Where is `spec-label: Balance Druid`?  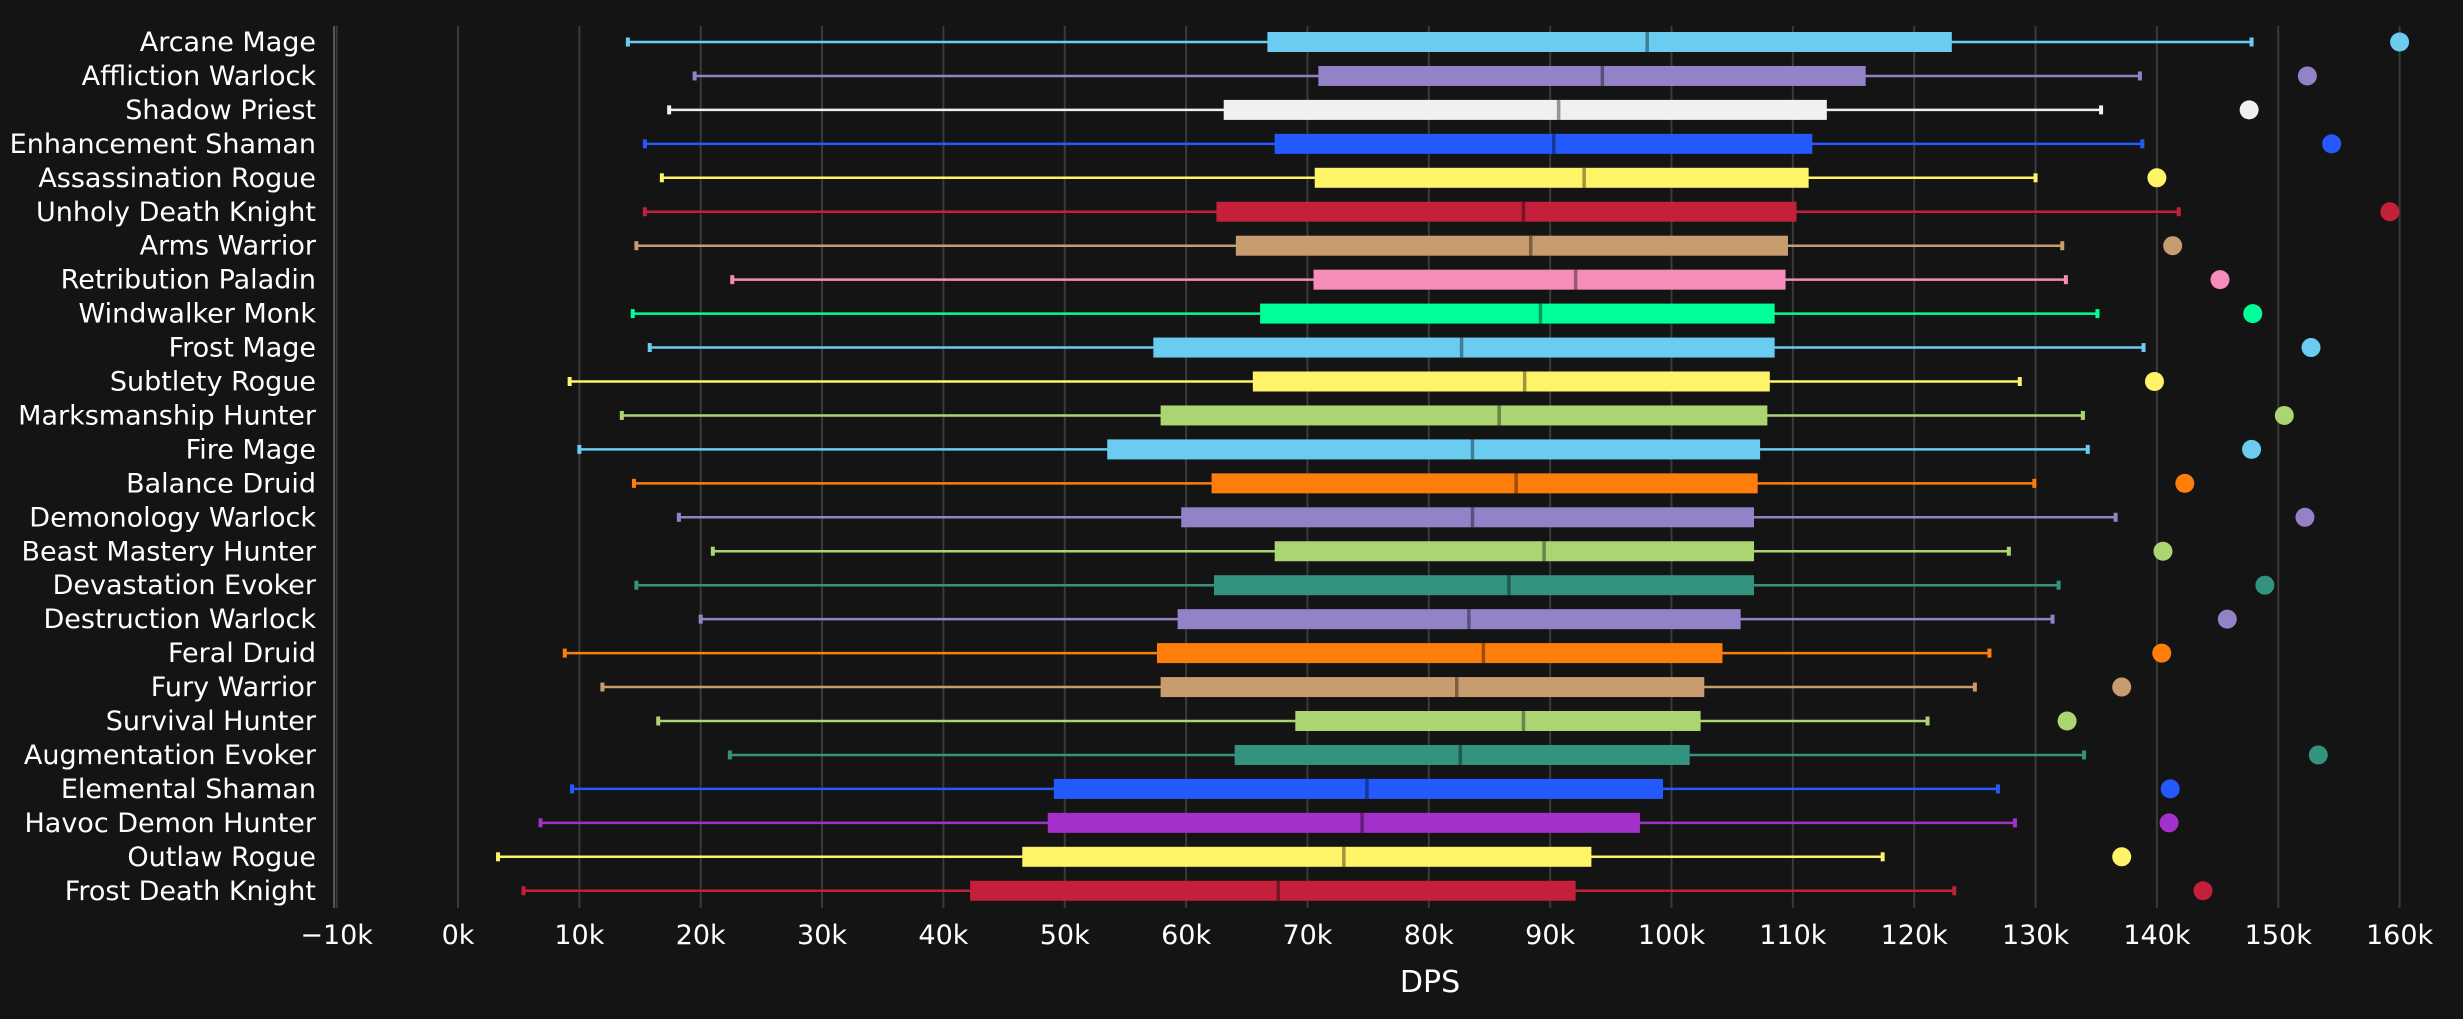 spec-label: Balance Druid is located at coordinates (221, 483).